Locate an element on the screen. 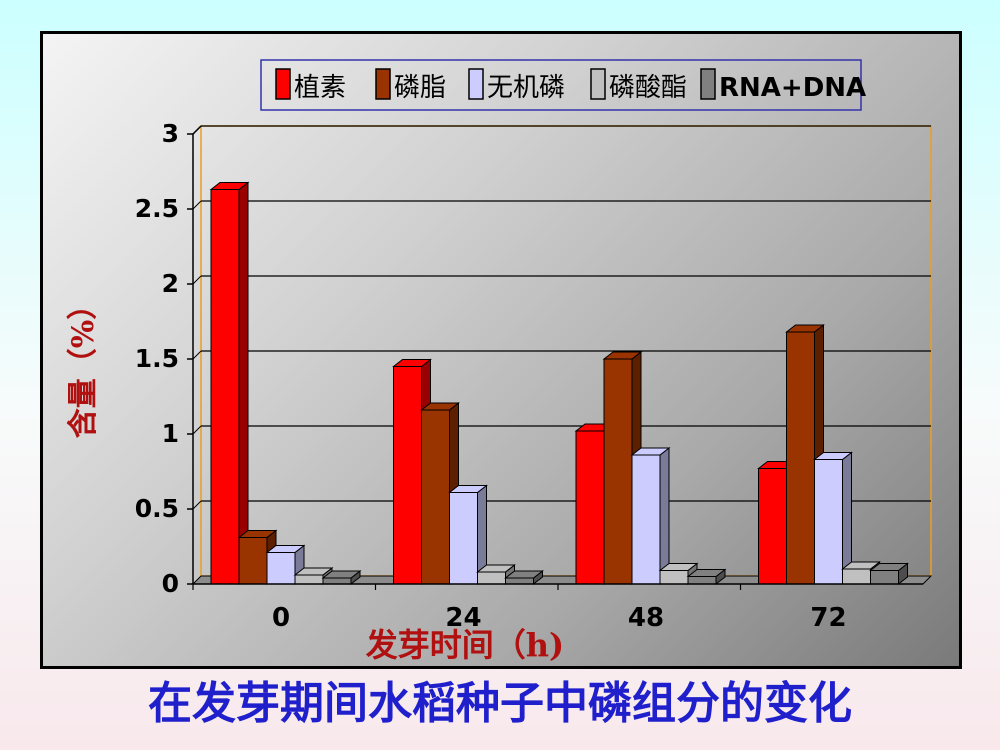 Image resolution: width=1000 pixels, height=750 pixels. slide-title: 在发芽期间水稻种子中磷组分的变化 is located at coordinates (500, 703).